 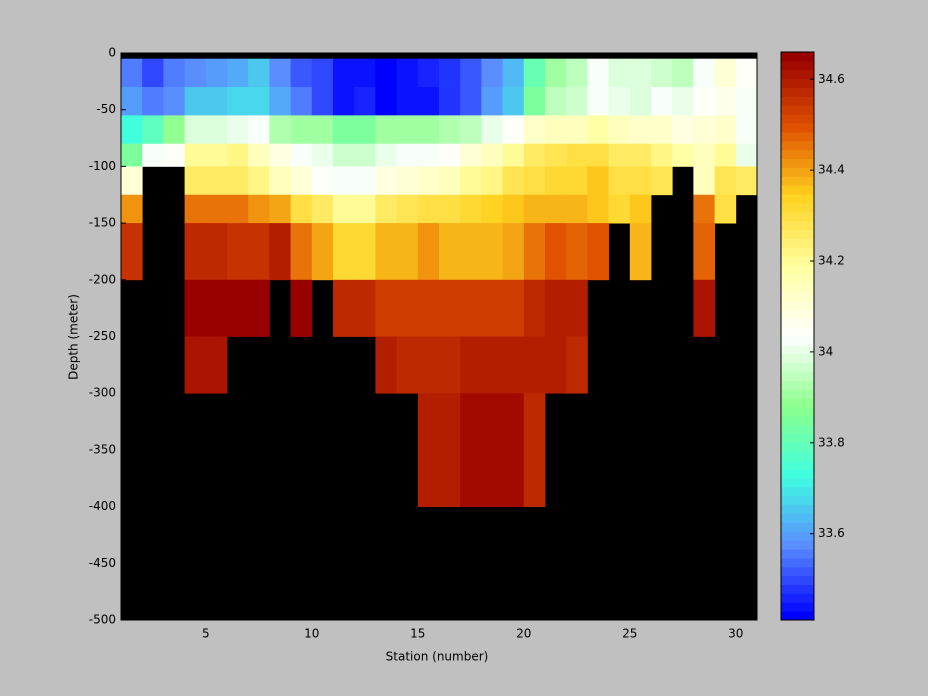 I want to click on y-tick-label: -150, so click(x=102, y=223).